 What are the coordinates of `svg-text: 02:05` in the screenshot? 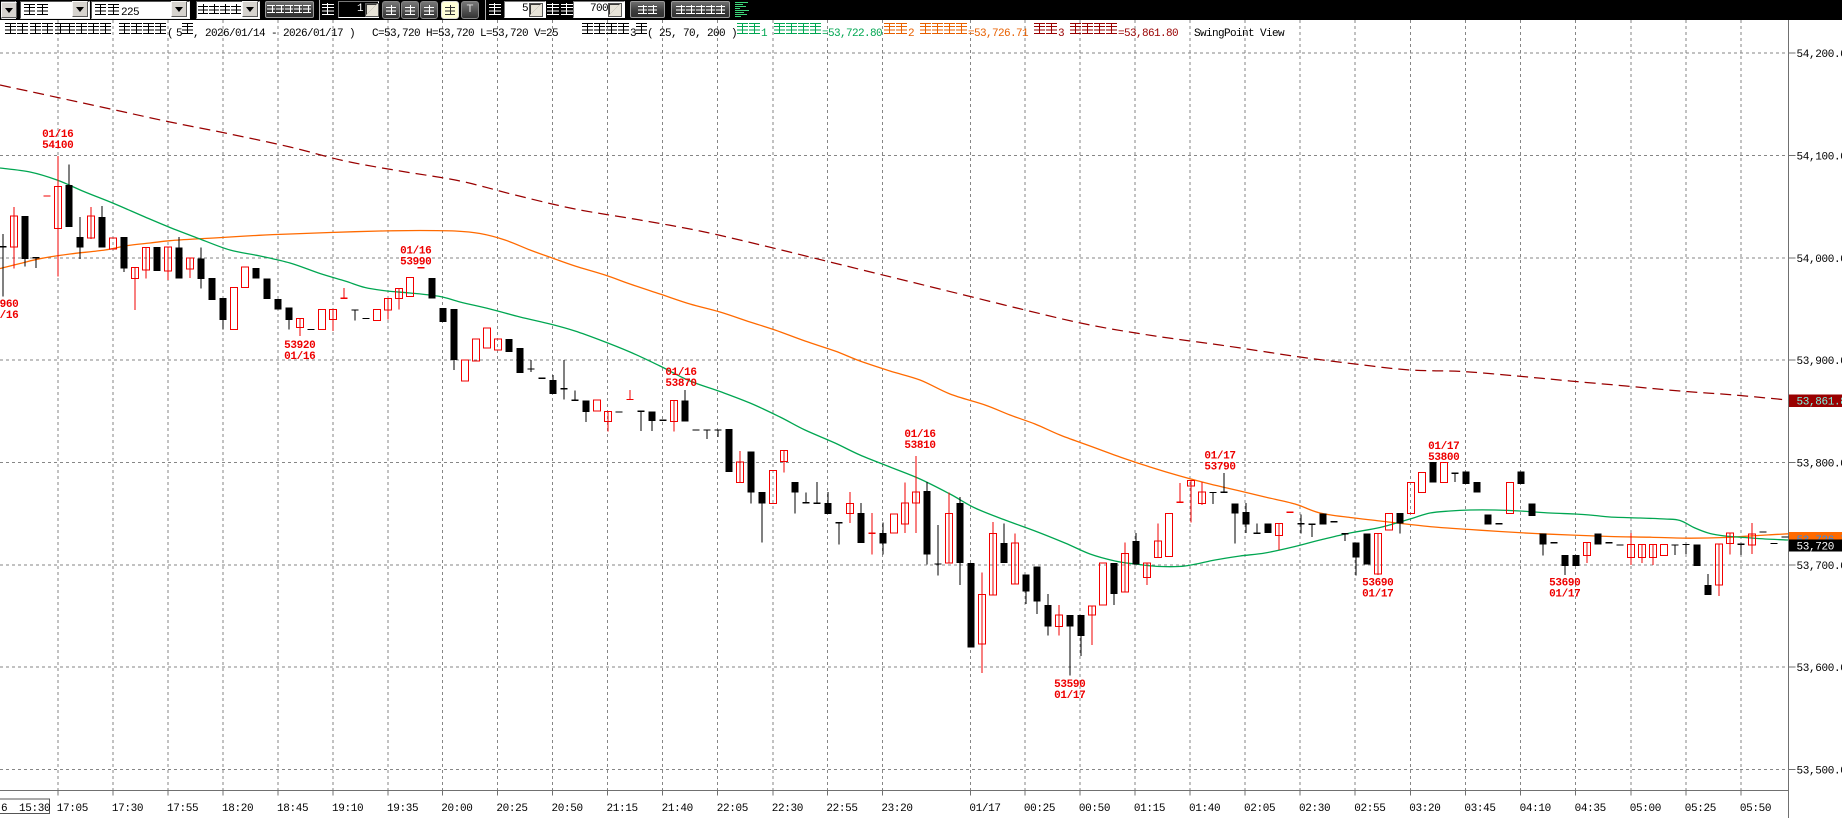 It's located at (1259, 809).